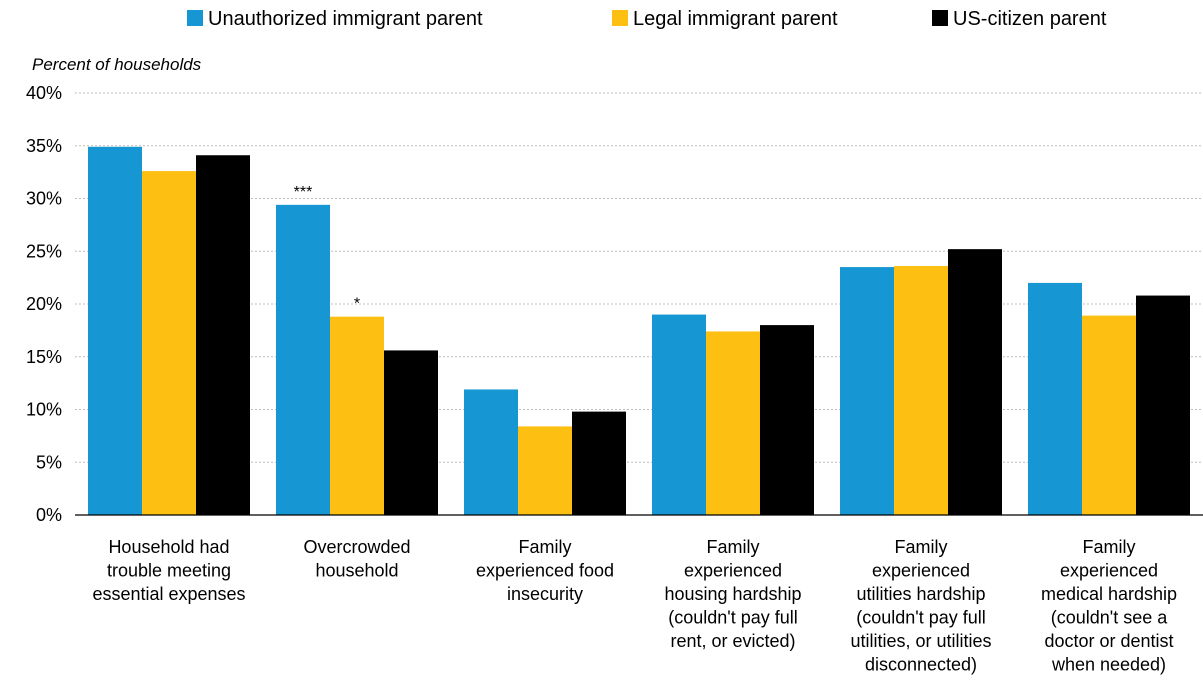 This screenshot has height=694, width=1203. I want to click on legend-label-1: Unauthorized immigrant parent, so click(345, 19).